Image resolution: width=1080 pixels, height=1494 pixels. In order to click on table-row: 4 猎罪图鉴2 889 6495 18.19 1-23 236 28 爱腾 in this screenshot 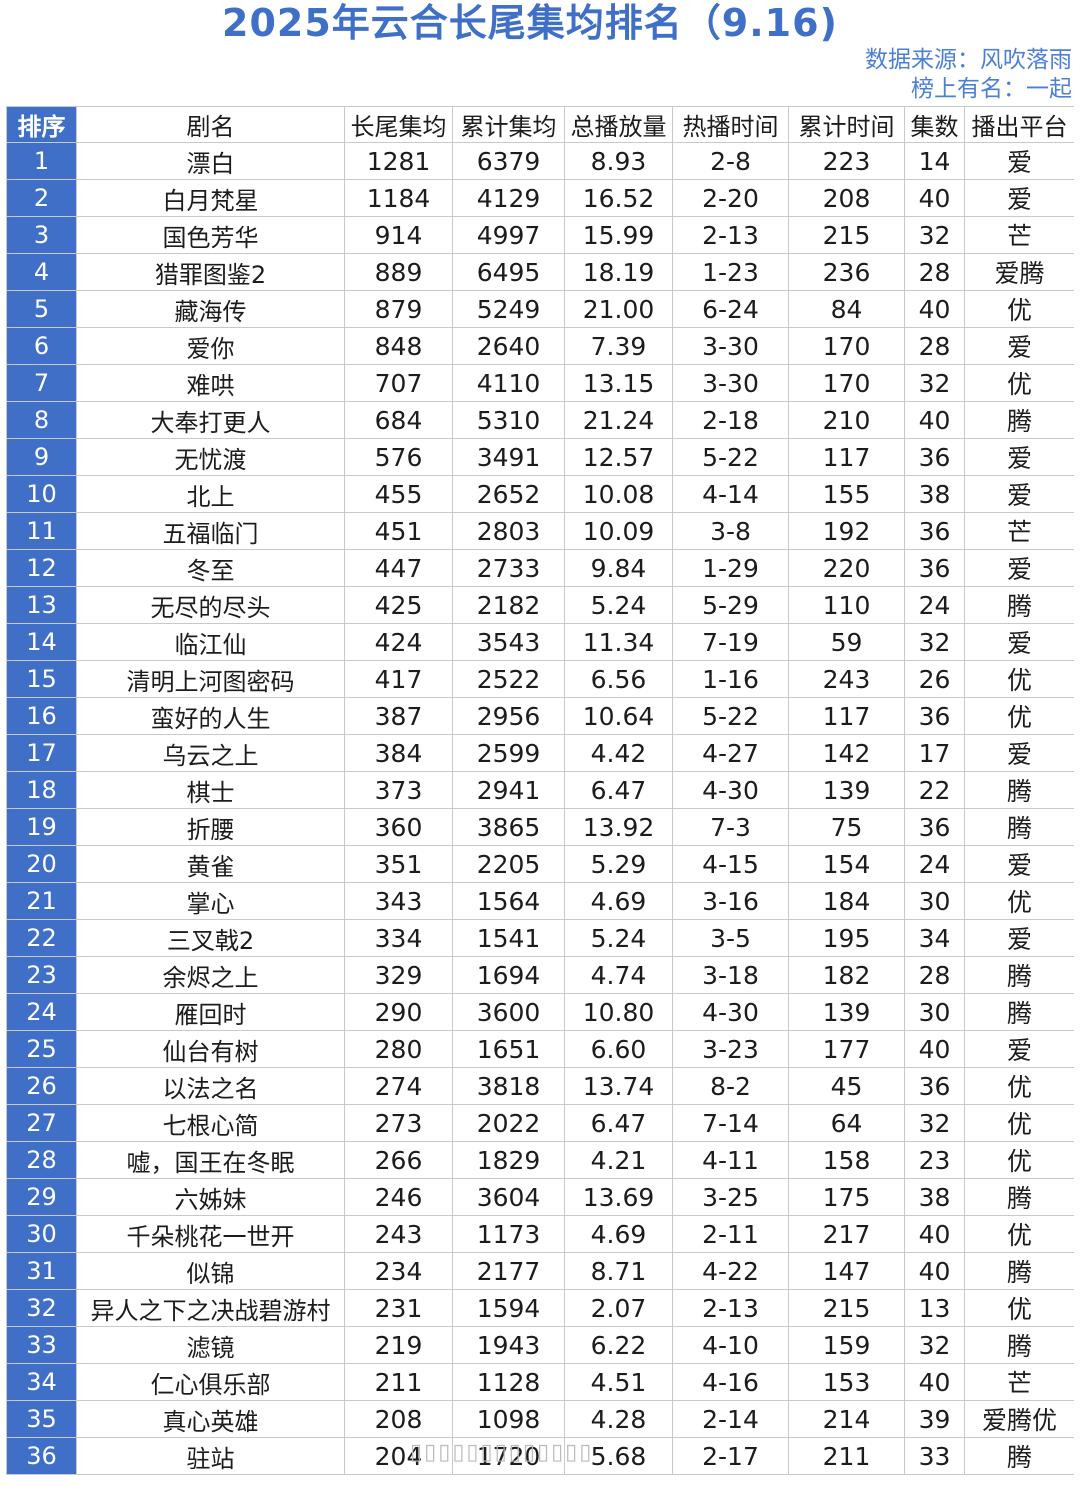, I will do `click(540, 272)`.